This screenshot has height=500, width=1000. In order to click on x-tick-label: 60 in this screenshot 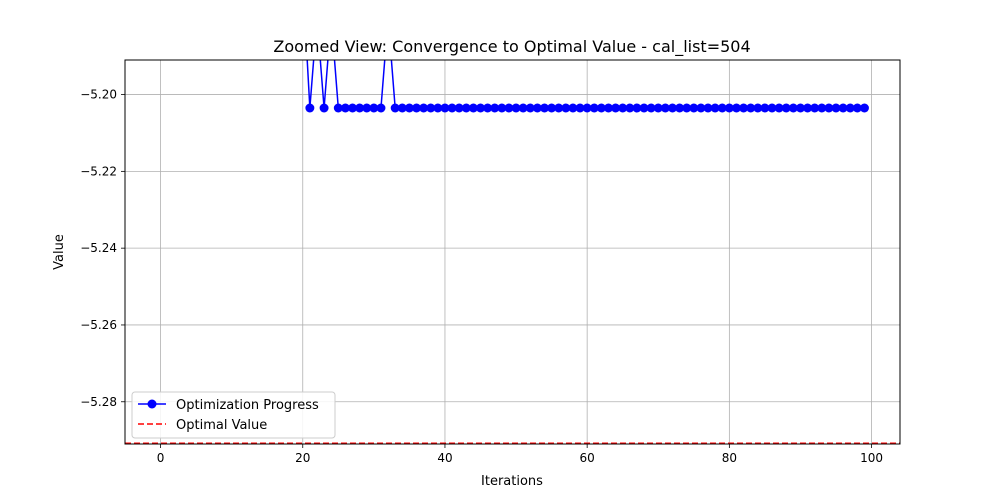, I will do `click(587, 458)`.